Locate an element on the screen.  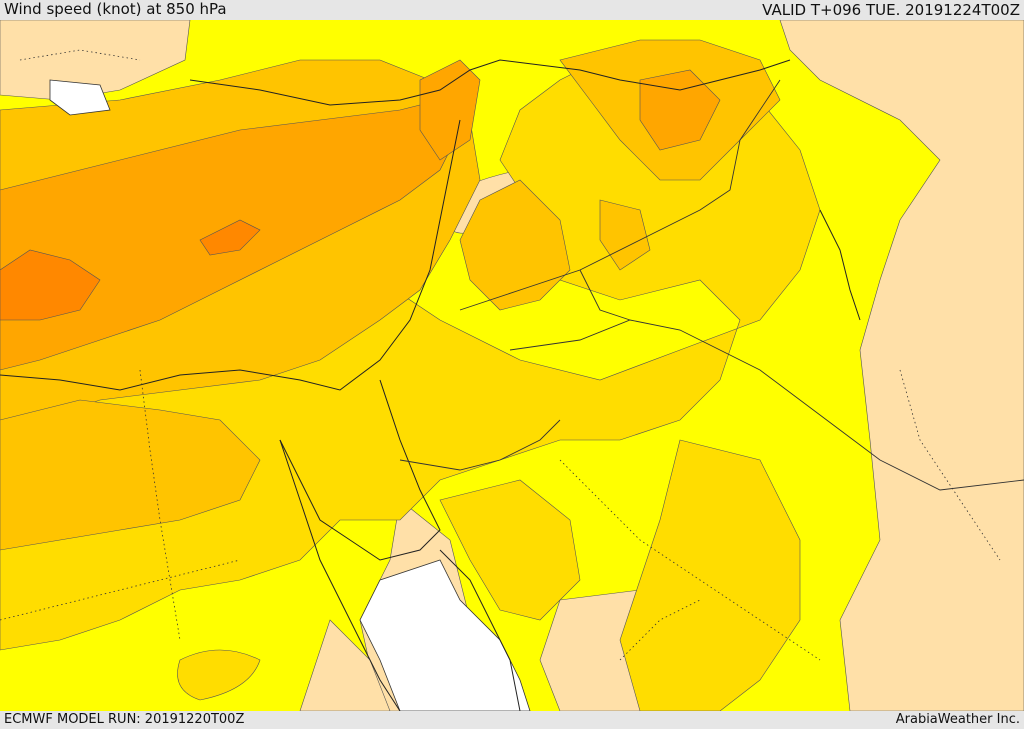
band-deep-orange is located at coordinates (130, 270).